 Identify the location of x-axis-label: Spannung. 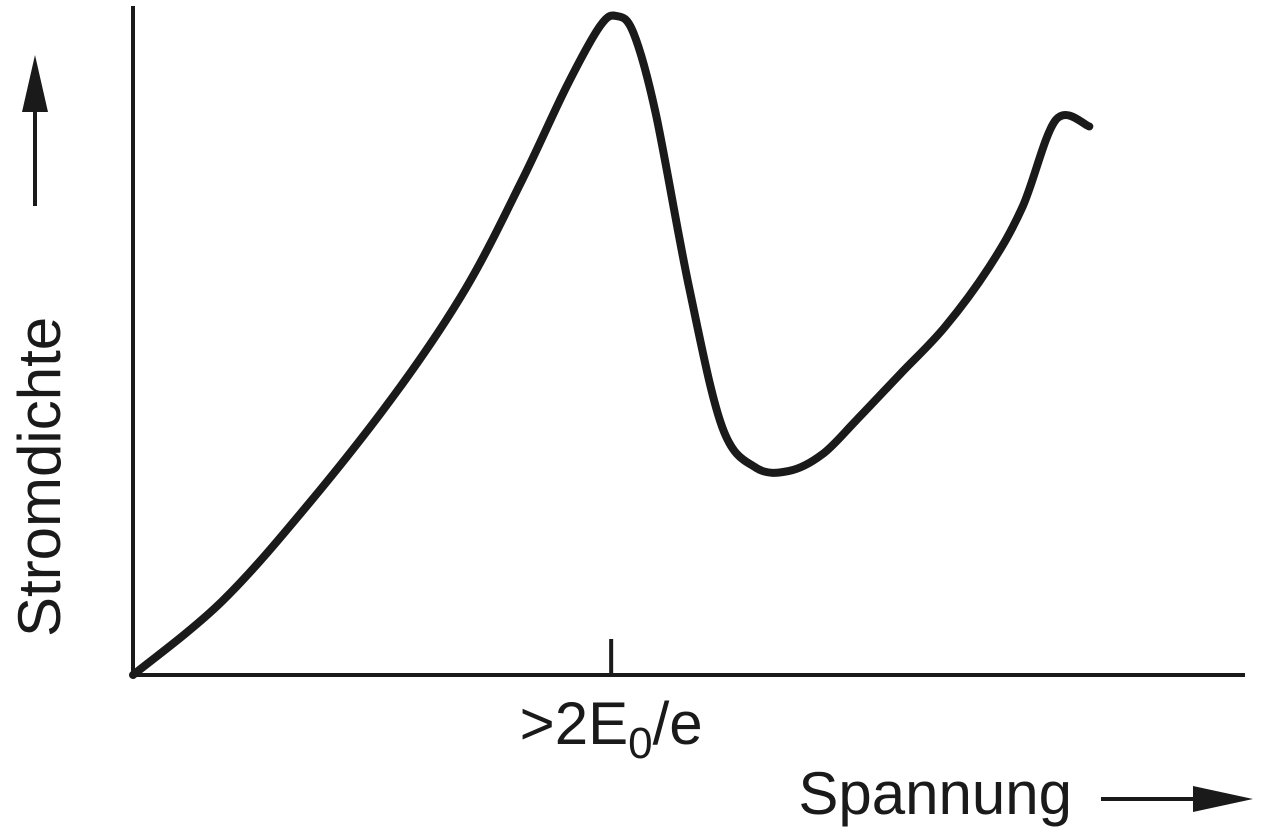
(935, 793).